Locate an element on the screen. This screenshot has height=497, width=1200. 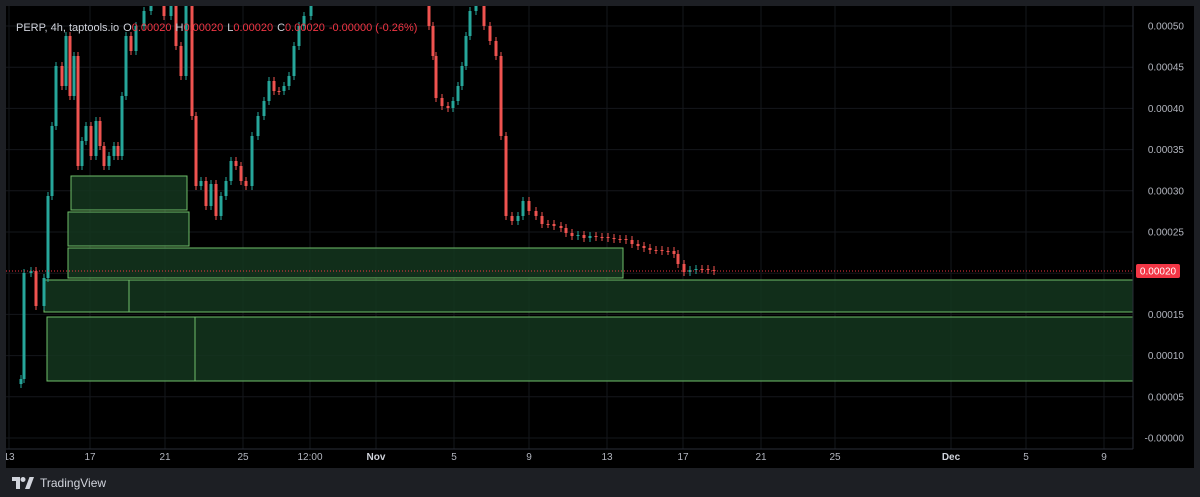
time-tick-label: Dec is located at coordinates (951, 457).